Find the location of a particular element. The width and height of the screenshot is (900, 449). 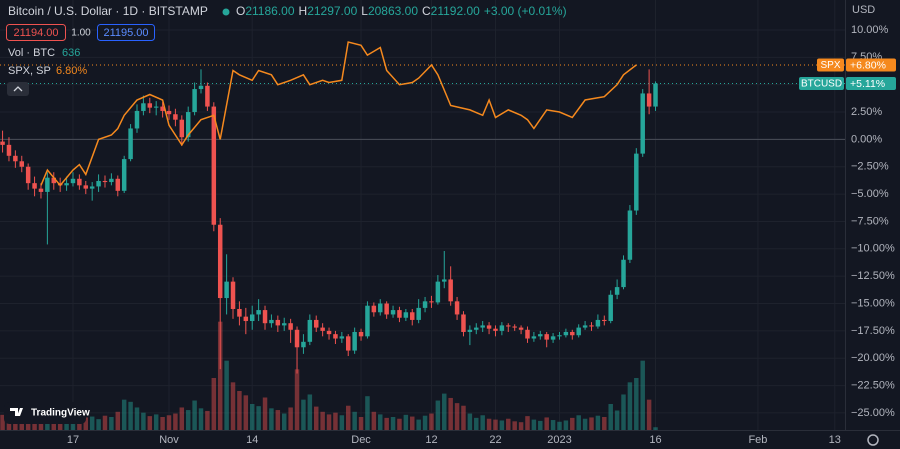

sell-price: 21194.00 is located at coordinates (35, 33).